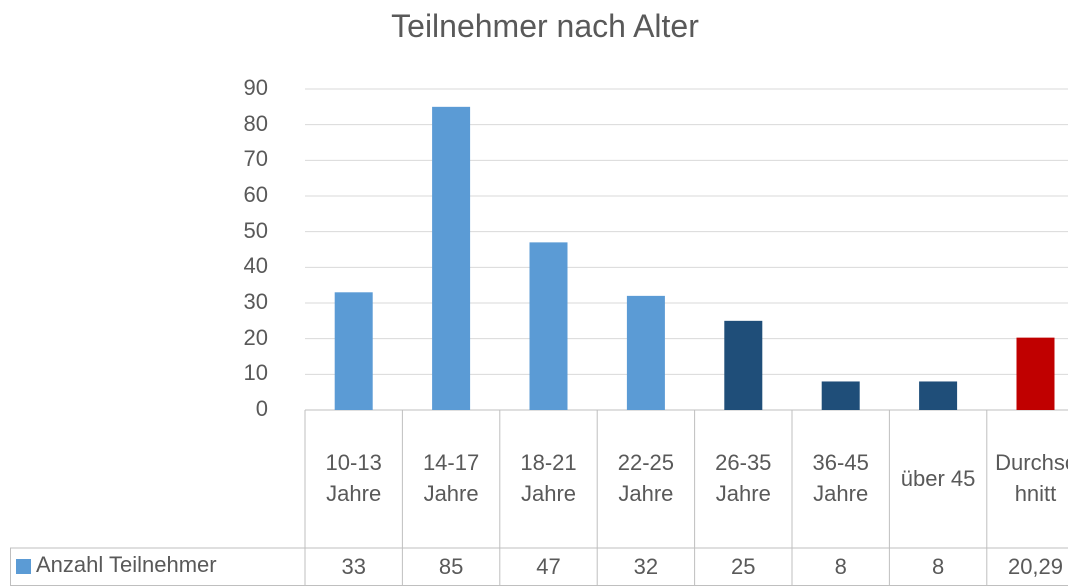  What do you see at coordinates (255, 373) in the screenshot?
I see `y-tick-label: 10` at bounding box center [255, 373].